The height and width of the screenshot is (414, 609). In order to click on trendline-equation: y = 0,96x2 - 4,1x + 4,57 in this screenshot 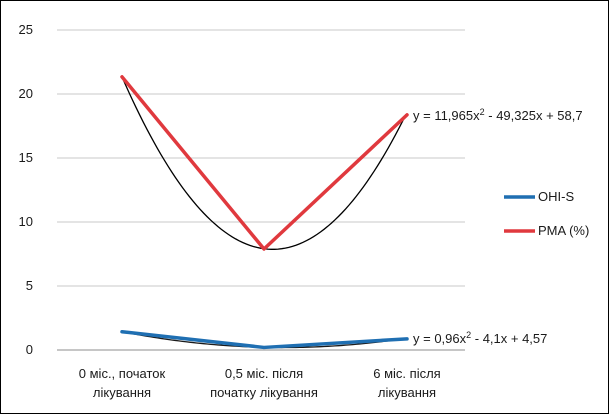, I will do `click(480, 338)`.